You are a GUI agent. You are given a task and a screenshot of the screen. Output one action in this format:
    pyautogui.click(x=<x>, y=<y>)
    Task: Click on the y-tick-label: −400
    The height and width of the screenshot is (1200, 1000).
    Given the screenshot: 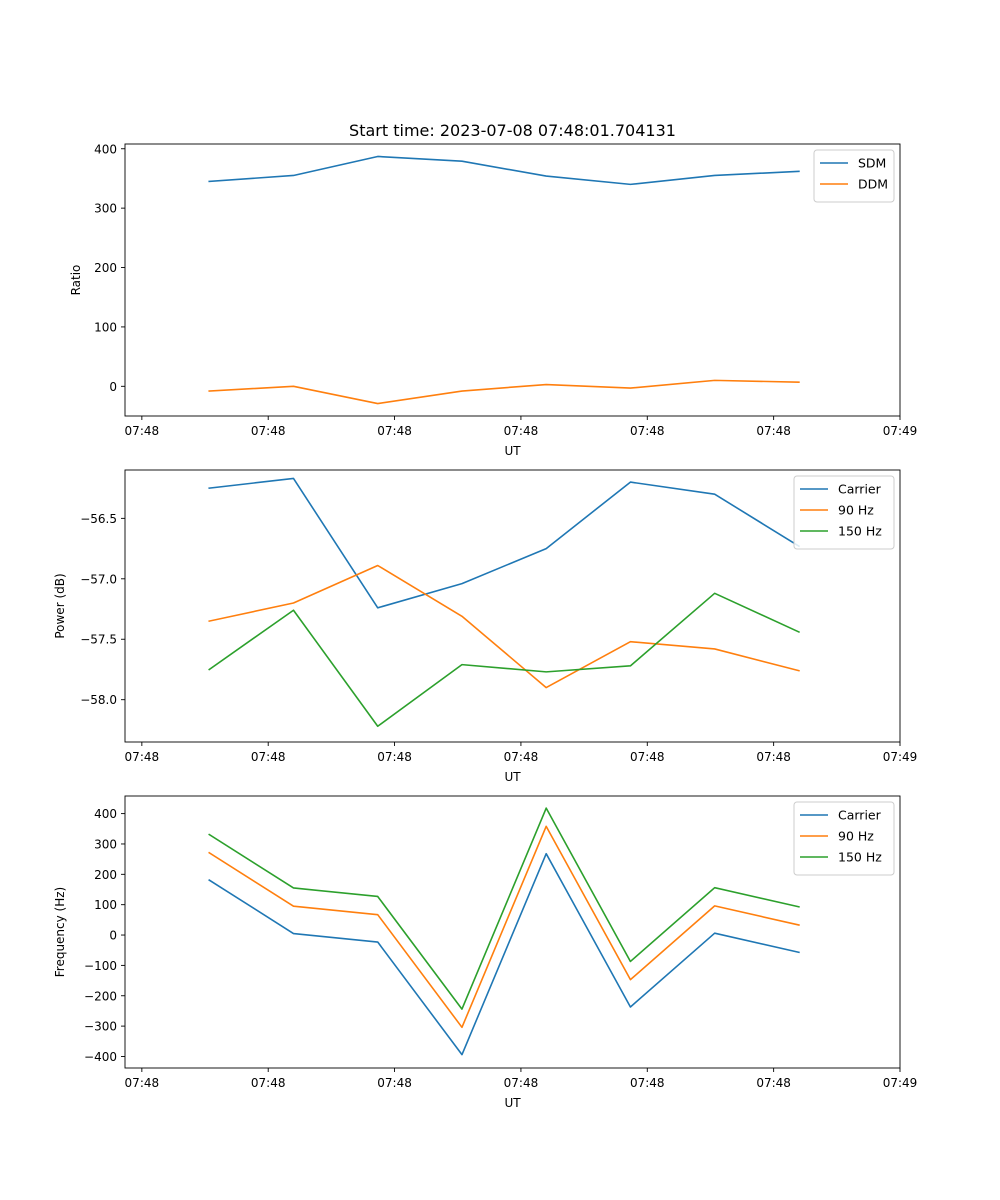 What is the action you would take?
    pyautogui.click(x=100, y=1057)
    